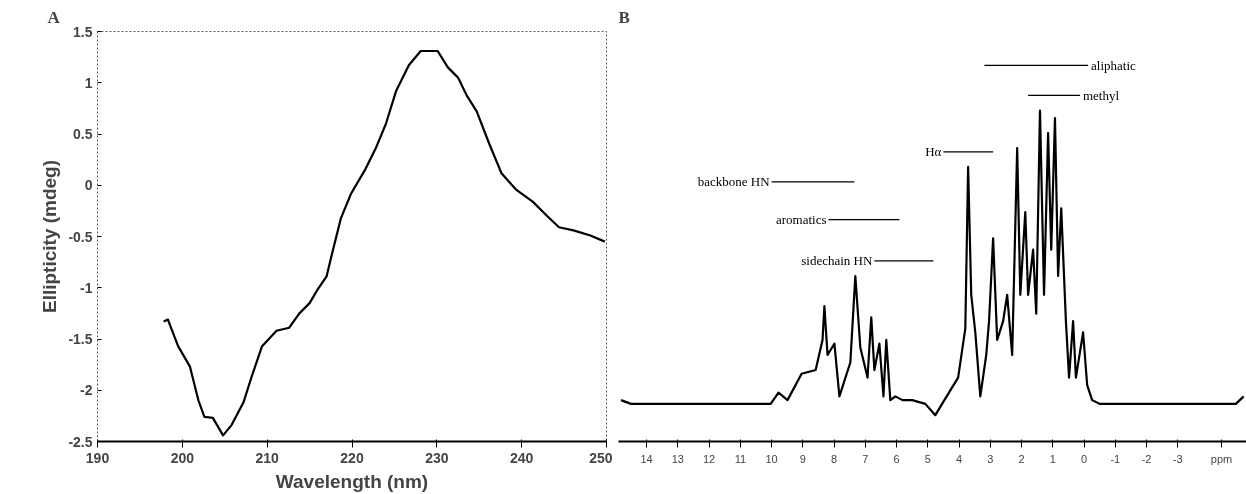 The height and width of the screenshot is (494, 1246). Describe the element at coordinates (97, 457) in the screenshot. I see `x-tick-label: 190` at that location.